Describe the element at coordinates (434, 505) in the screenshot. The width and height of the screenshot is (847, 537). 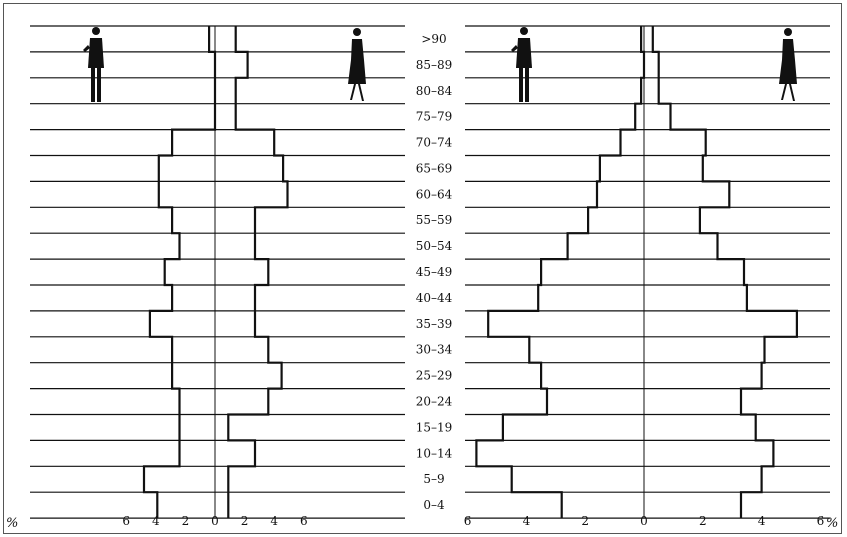
I see `age-group-label: 0–4` at that location.